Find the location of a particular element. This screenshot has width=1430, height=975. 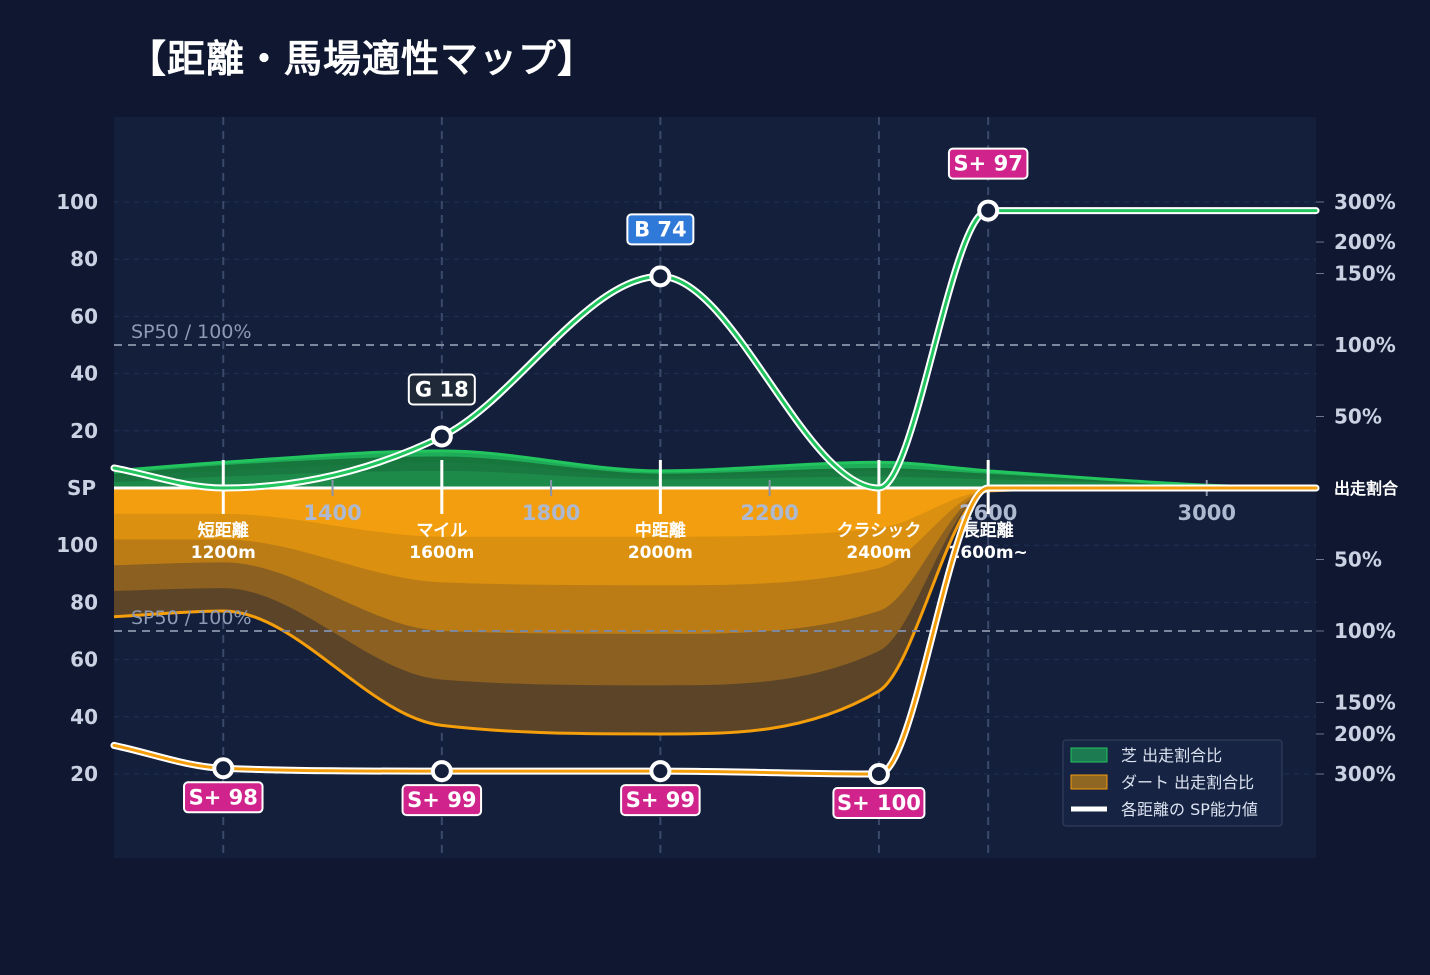

legend-label: ダート 出走割合比 is located at coordinates (1187, 782).